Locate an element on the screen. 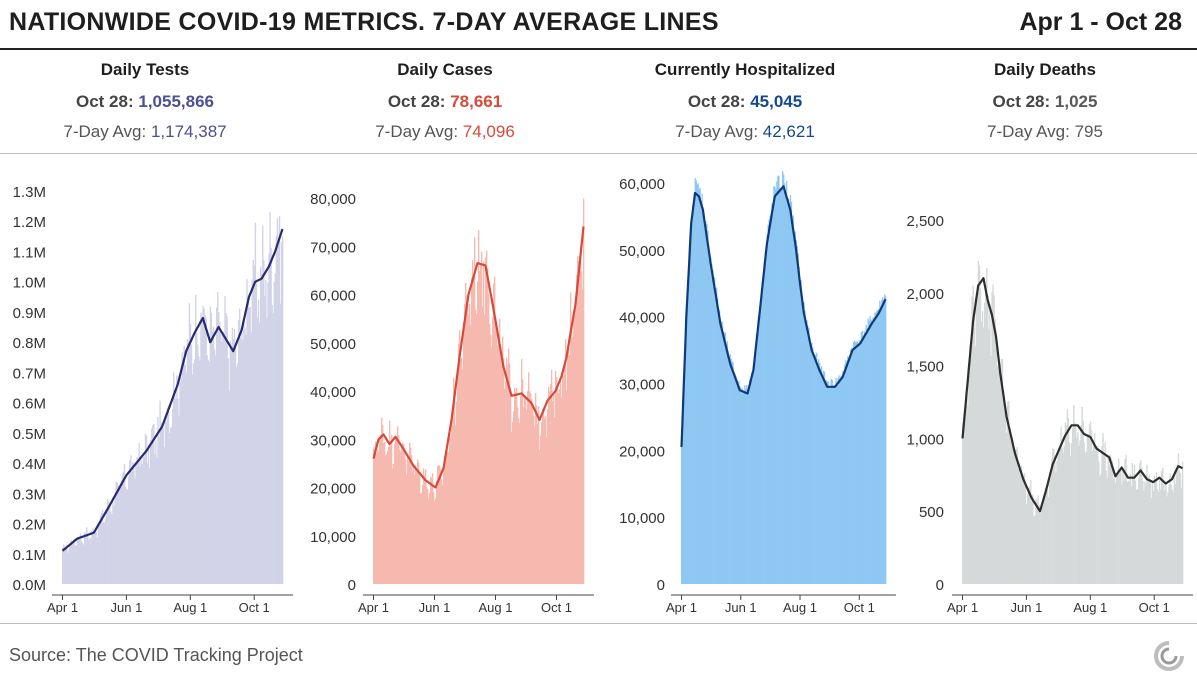 The height and width of the screenshot is (682, 1197). metric-avg: 7-Day Avg: 1,174,387 is located at coordinates (145, 132).